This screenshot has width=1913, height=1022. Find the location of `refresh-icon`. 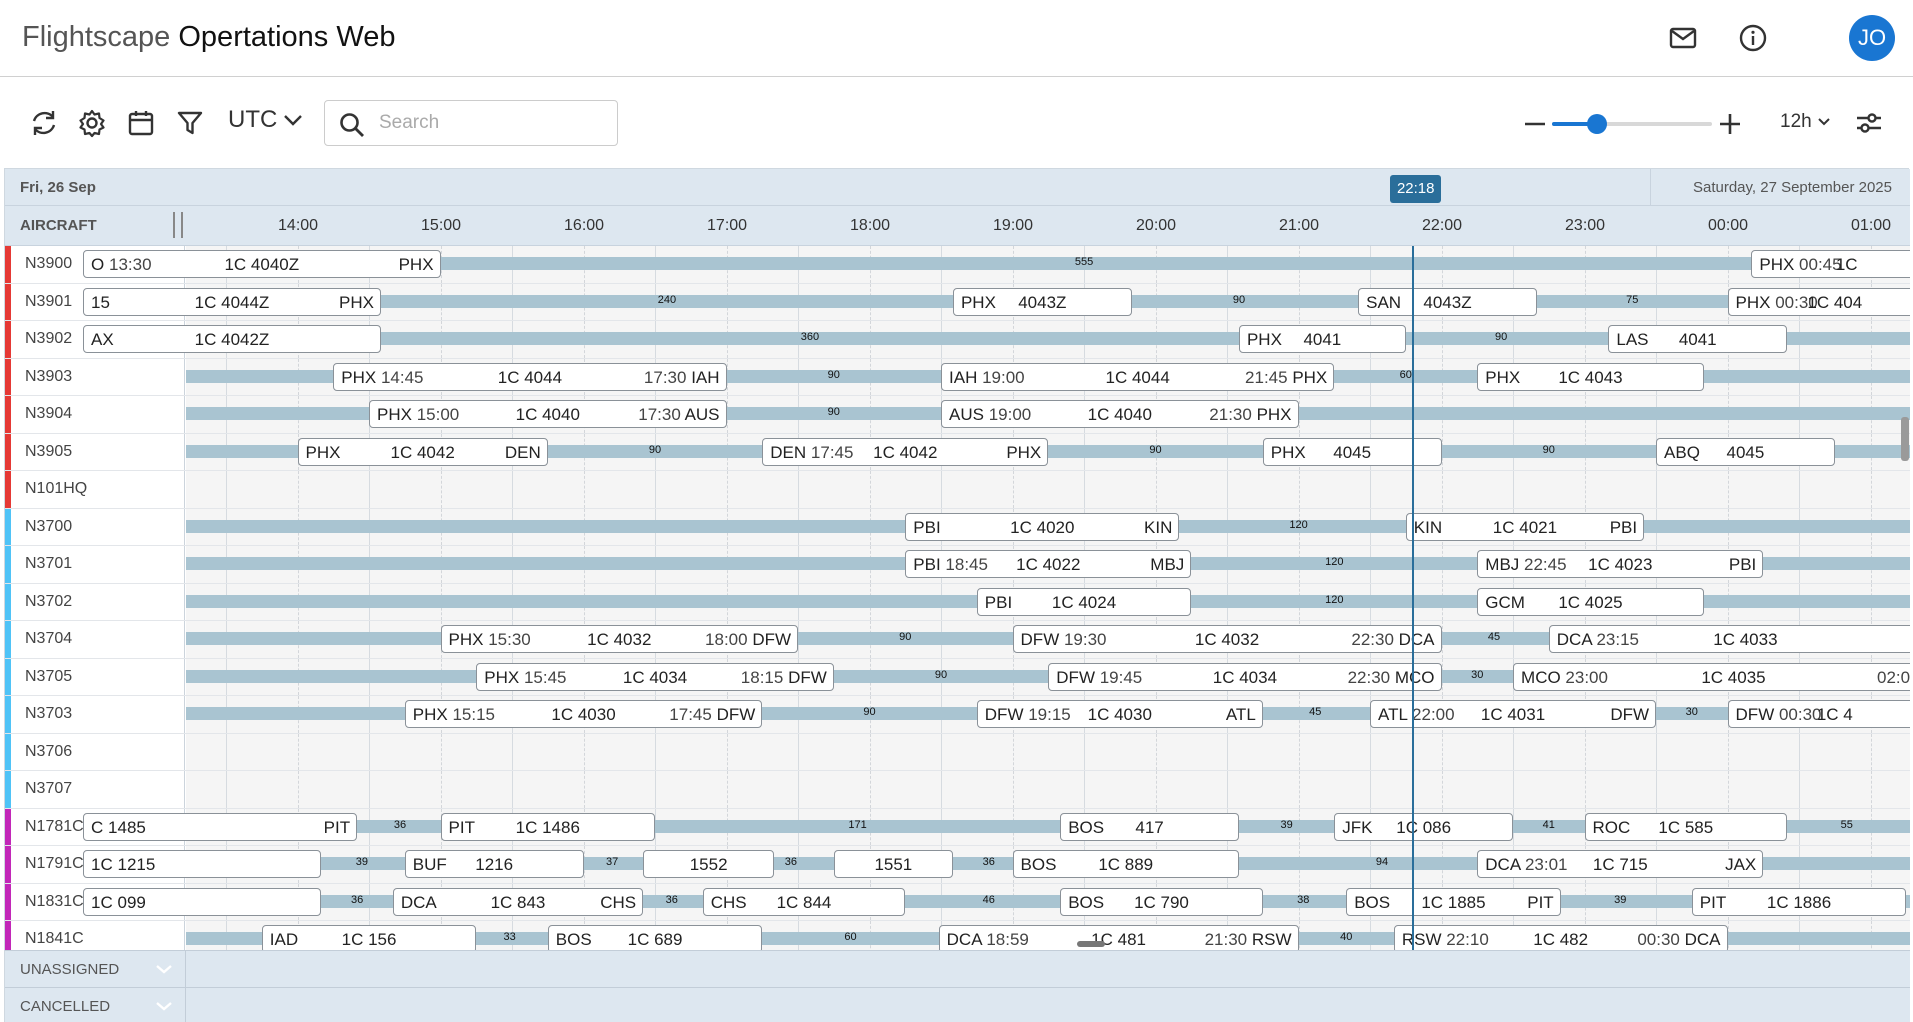

refresh-icon is located at coordinates (44, 123).